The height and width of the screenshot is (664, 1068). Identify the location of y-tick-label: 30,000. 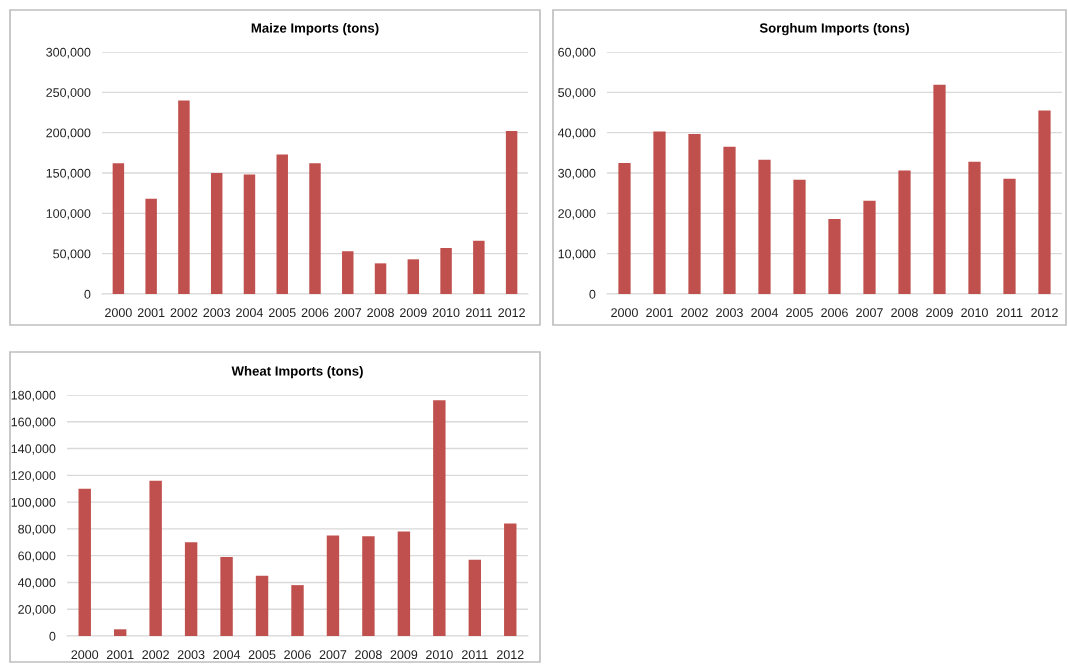
(577, 174).